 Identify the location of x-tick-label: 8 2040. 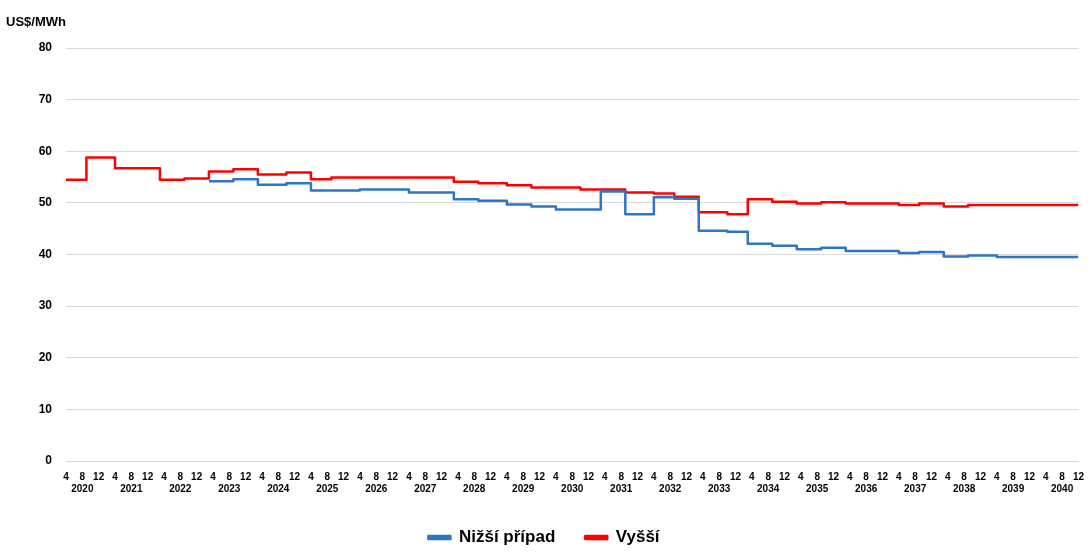
(1062, 482).